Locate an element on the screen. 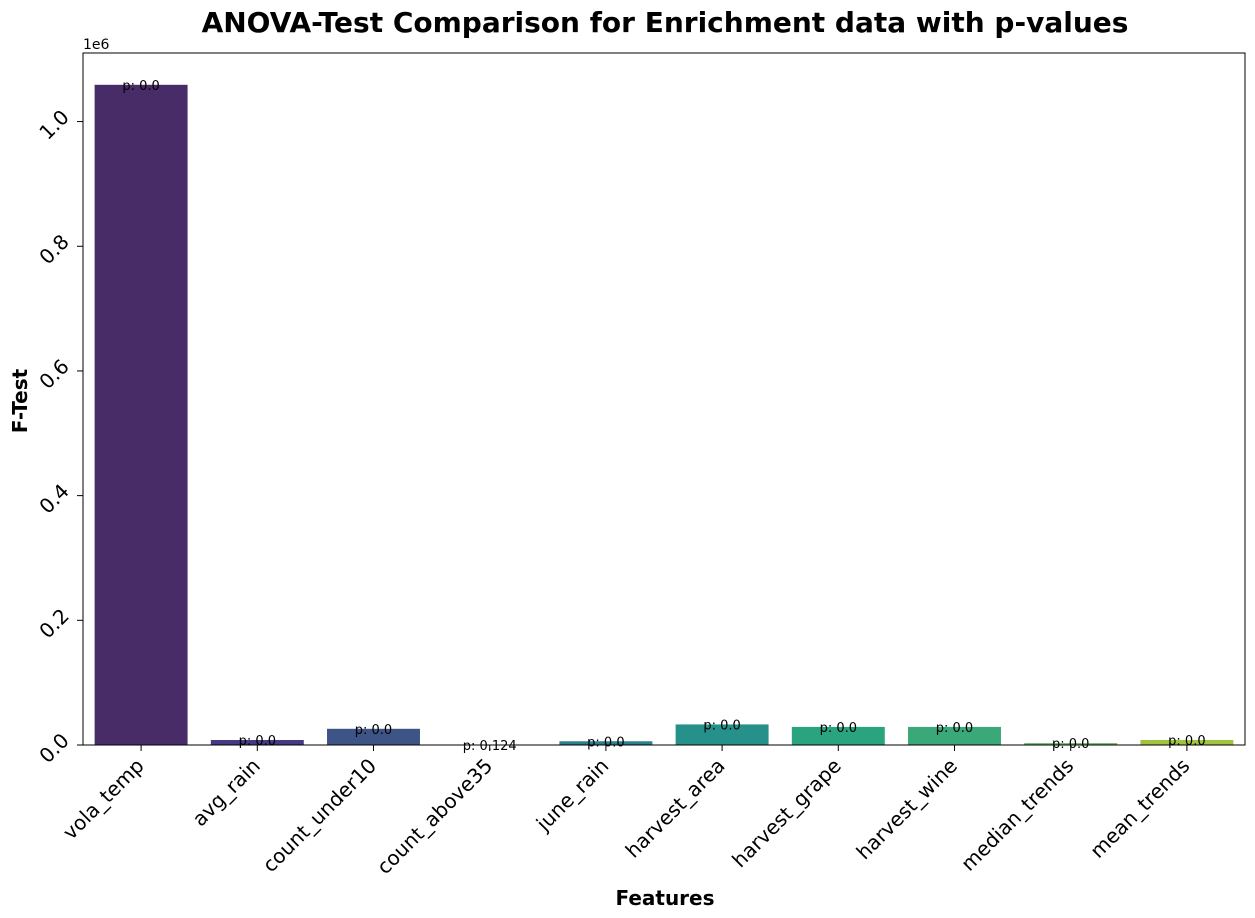 This screenshot has width=1255, height=918. x-tick-label-harvest_grape: harvest_grape is located at coordinates (786, 813).